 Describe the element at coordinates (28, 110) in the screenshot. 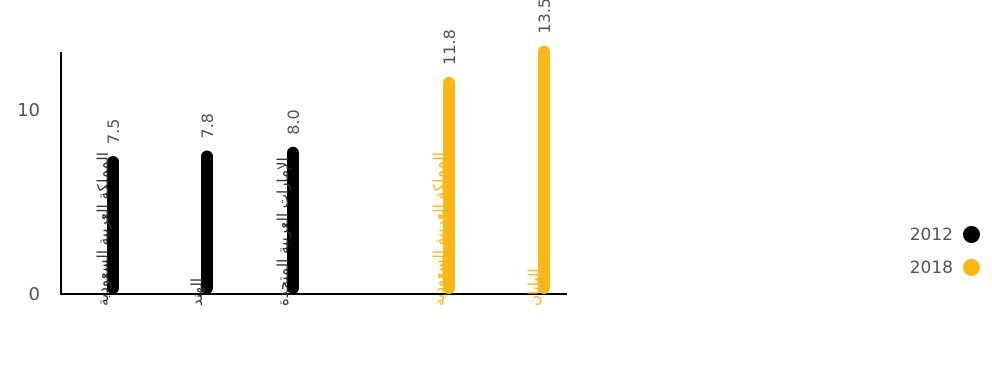

I see `y-tick-label: 10` at that location.